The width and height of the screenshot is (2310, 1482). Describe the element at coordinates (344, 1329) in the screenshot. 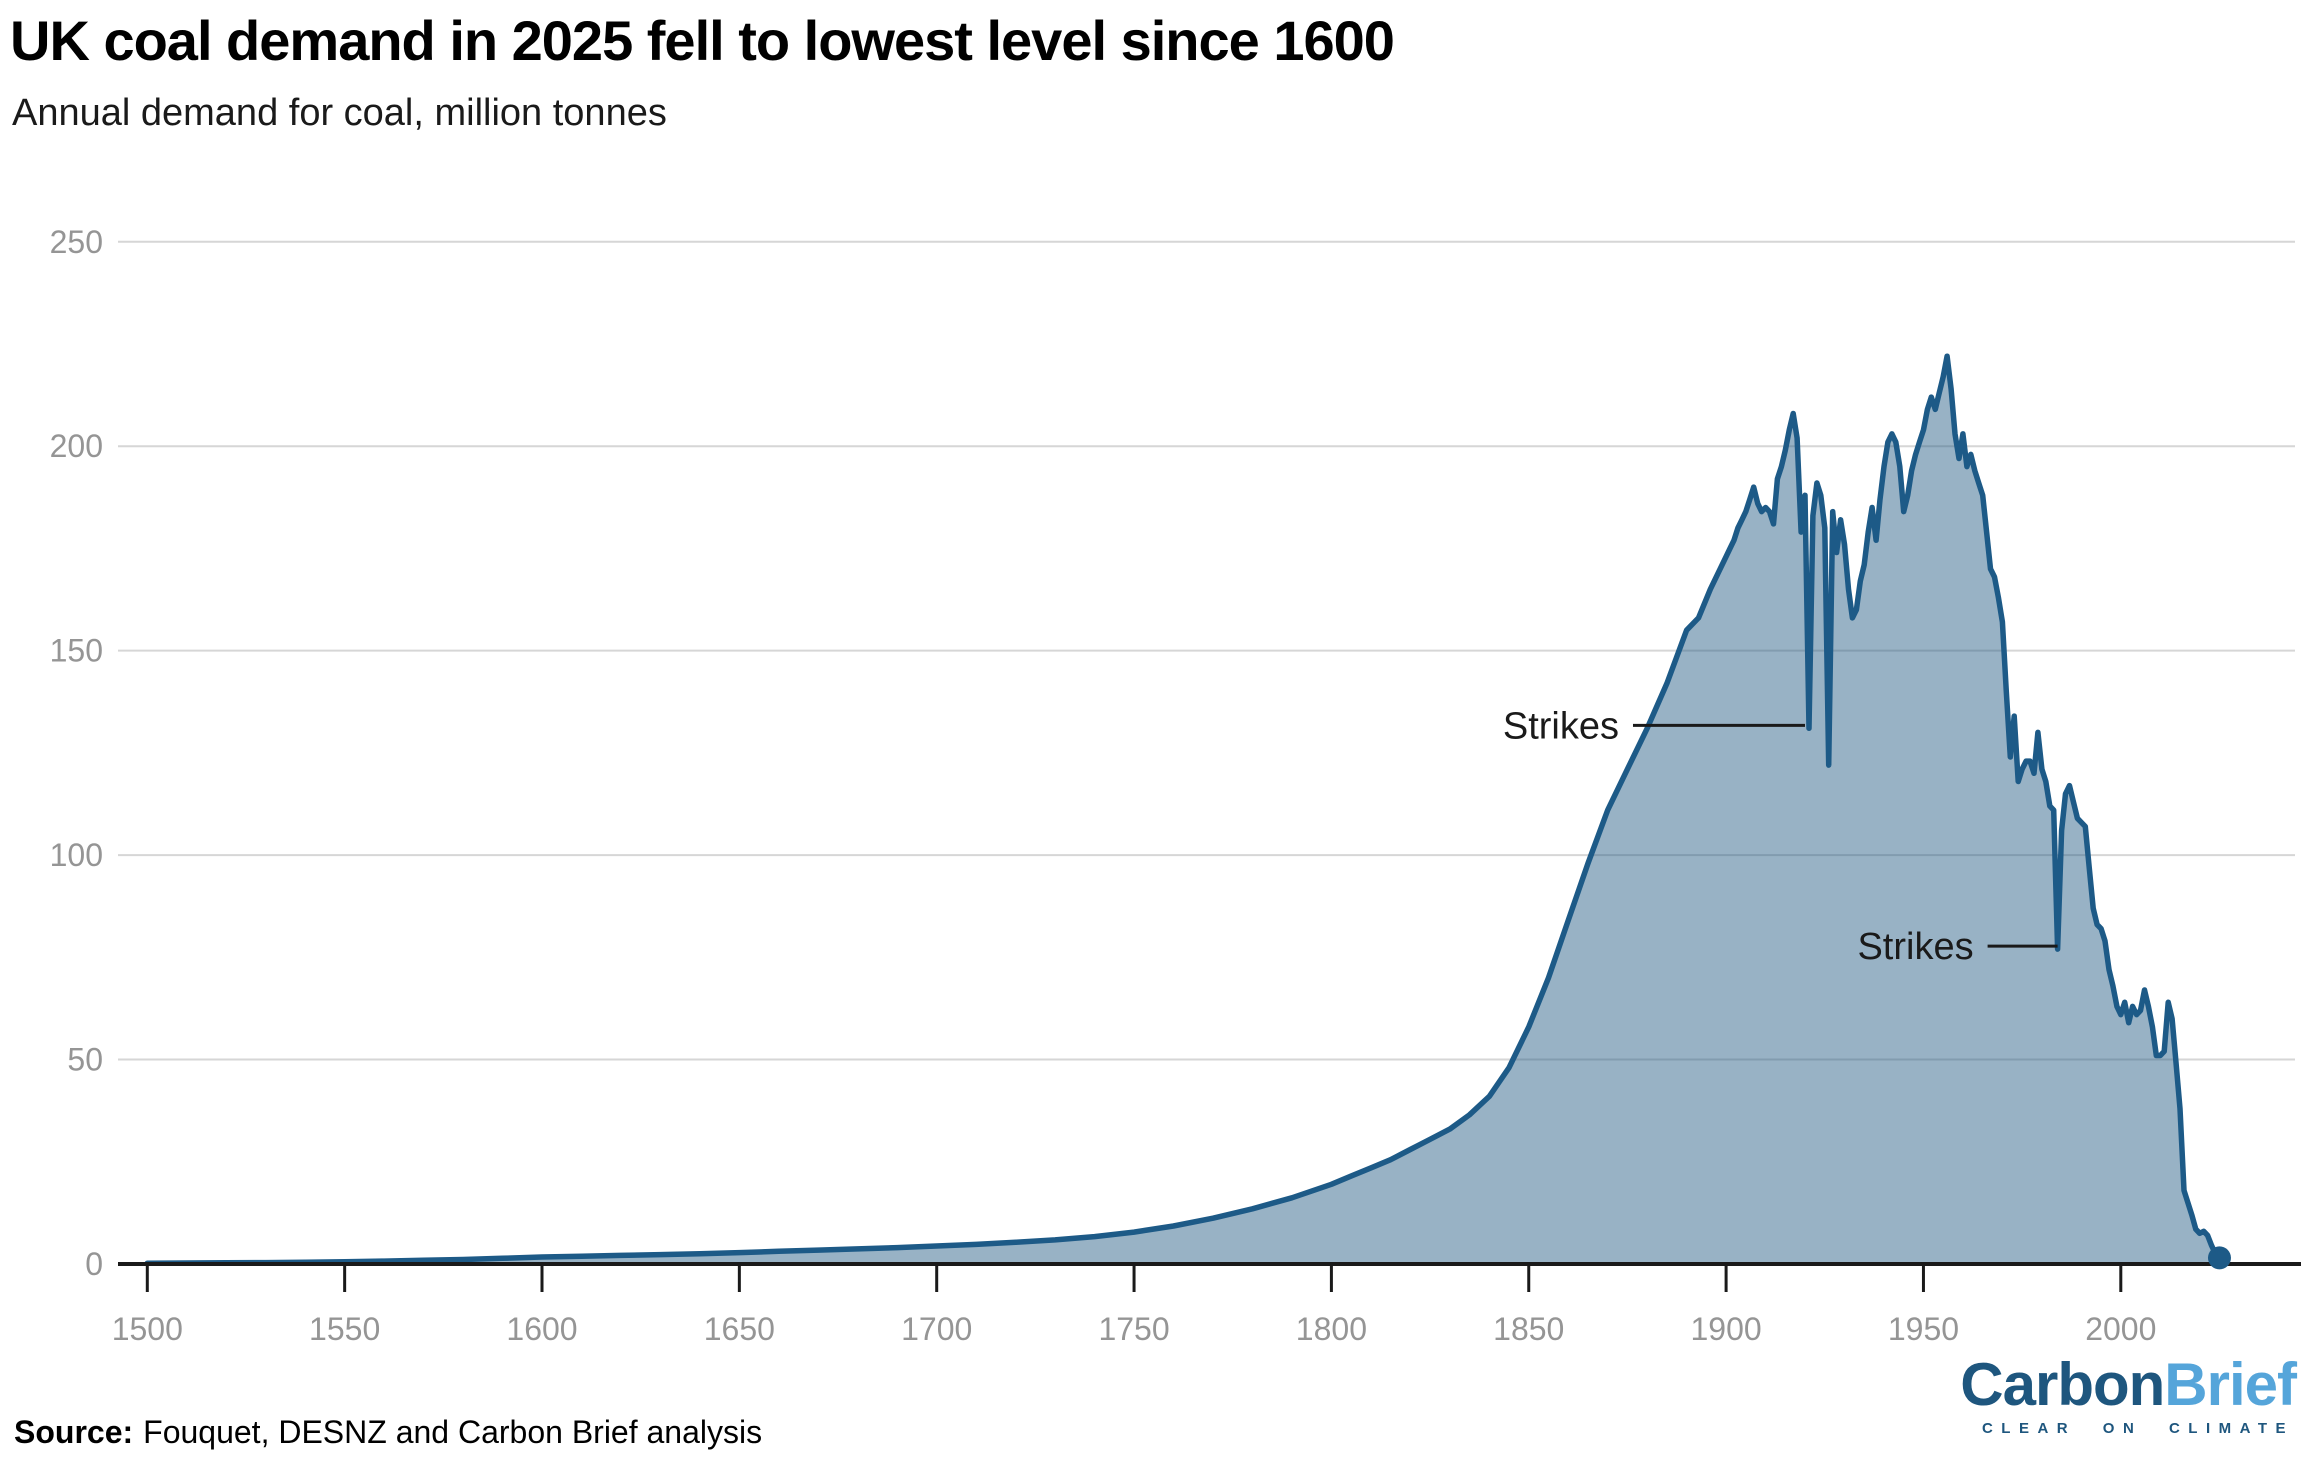

I see `x-tick-label-1550: 1550` at that location.